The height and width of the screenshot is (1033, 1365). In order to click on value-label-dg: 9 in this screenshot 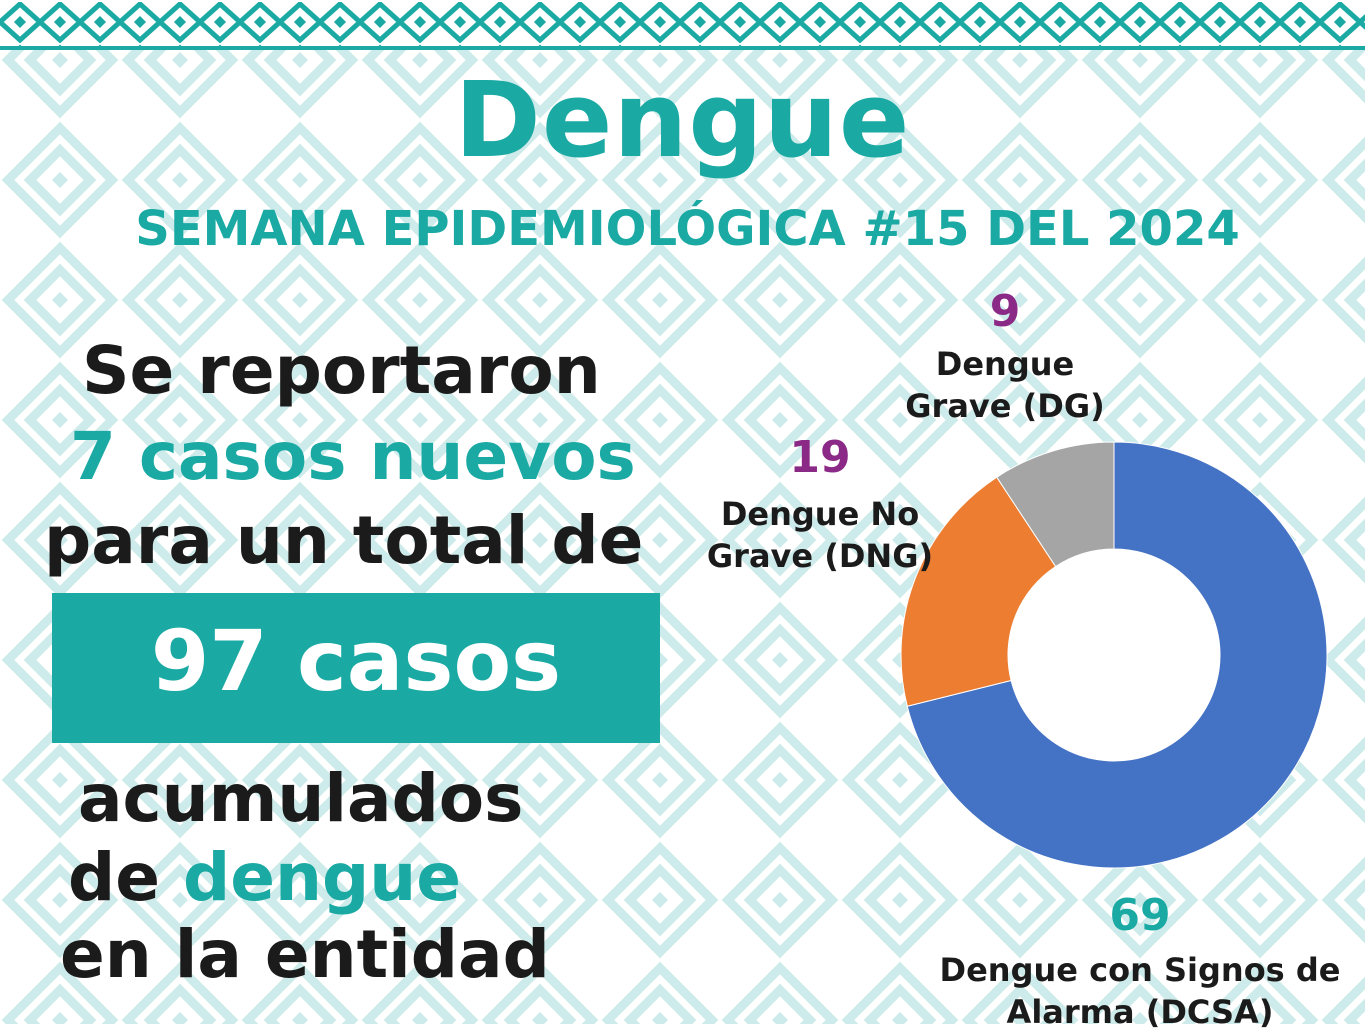, I will do `click(1005, 311)`.